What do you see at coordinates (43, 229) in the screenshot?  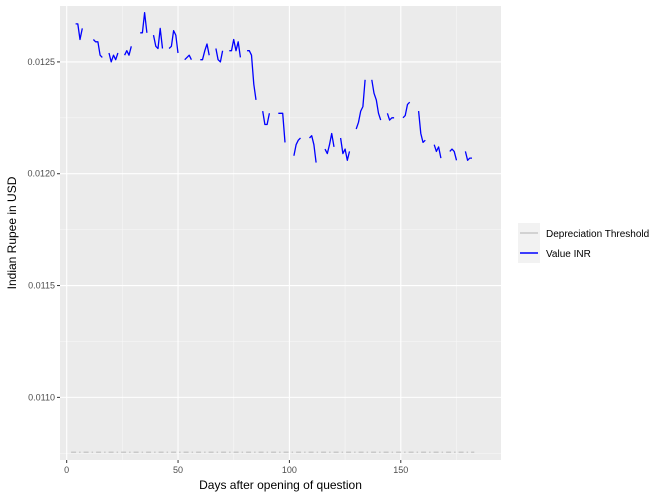 I see `y-axis: 0.0110 0.0115 0.0120 0.0125` at bounding box center [43, 229].